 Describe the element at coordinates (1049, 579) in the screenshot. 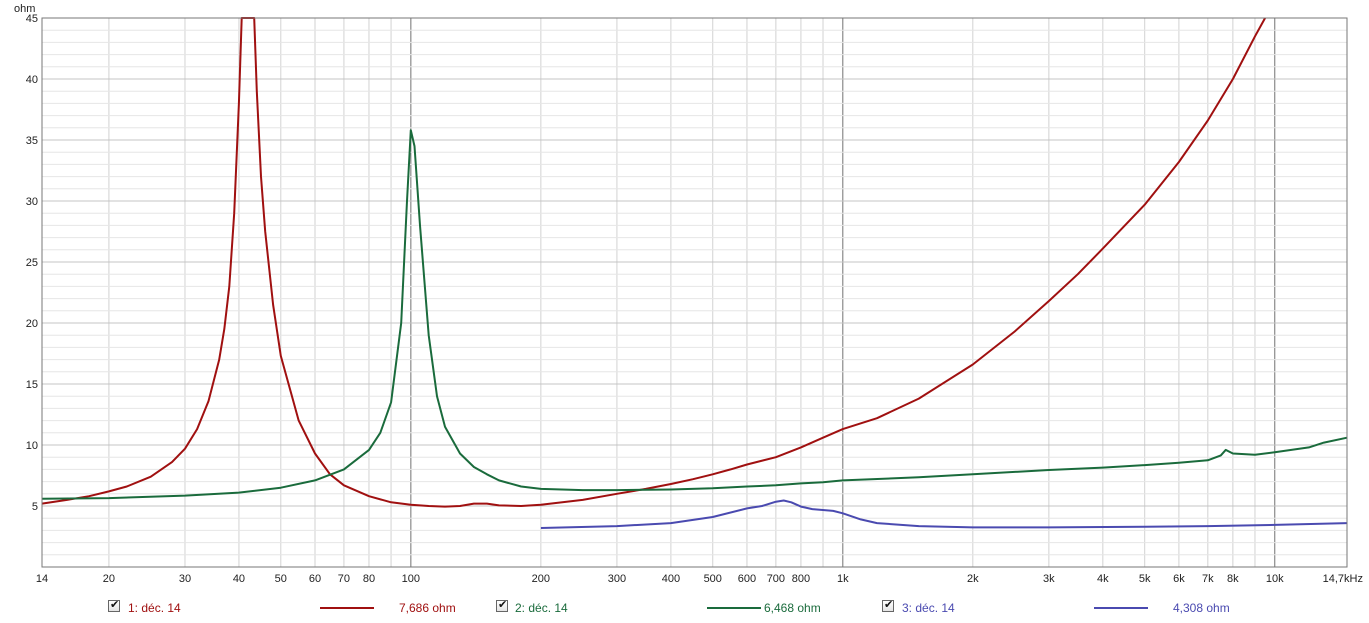

I see `x-tick-label: 3k` at that location.